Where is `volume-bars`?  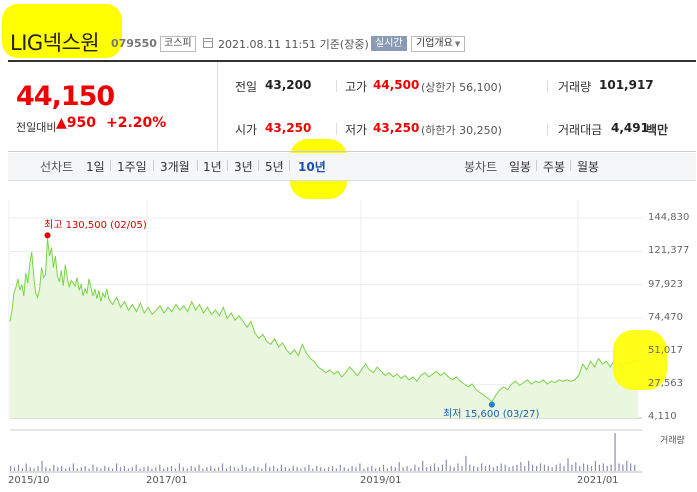
volume-bars is located at coordinates (323, 452).